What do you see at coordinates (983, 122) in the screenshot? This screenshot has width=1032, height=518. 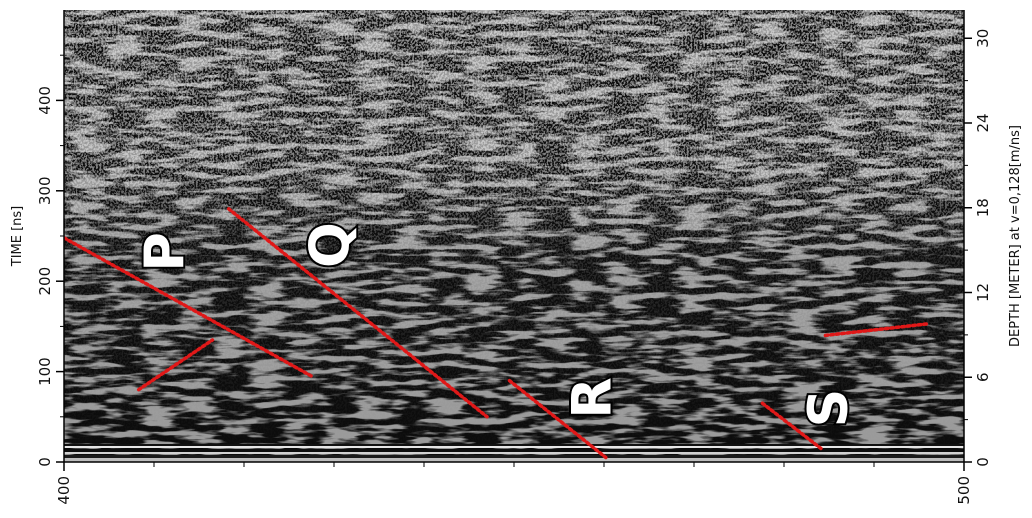 I see `depth-tick-label: 24` at bounding box center [983, 122].